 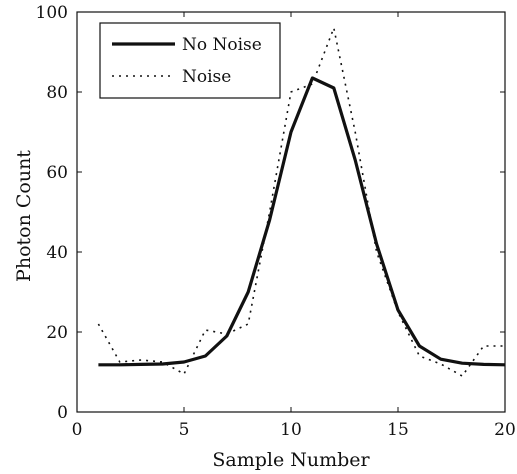 What do you see at coordinates (57, 93) in the screenshot?
I see `y-tick-label: 80` at bounding box center [57, 93].